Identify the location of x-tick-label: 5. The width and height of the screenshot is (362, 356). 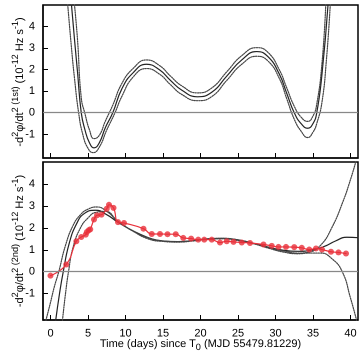
(88, 334).